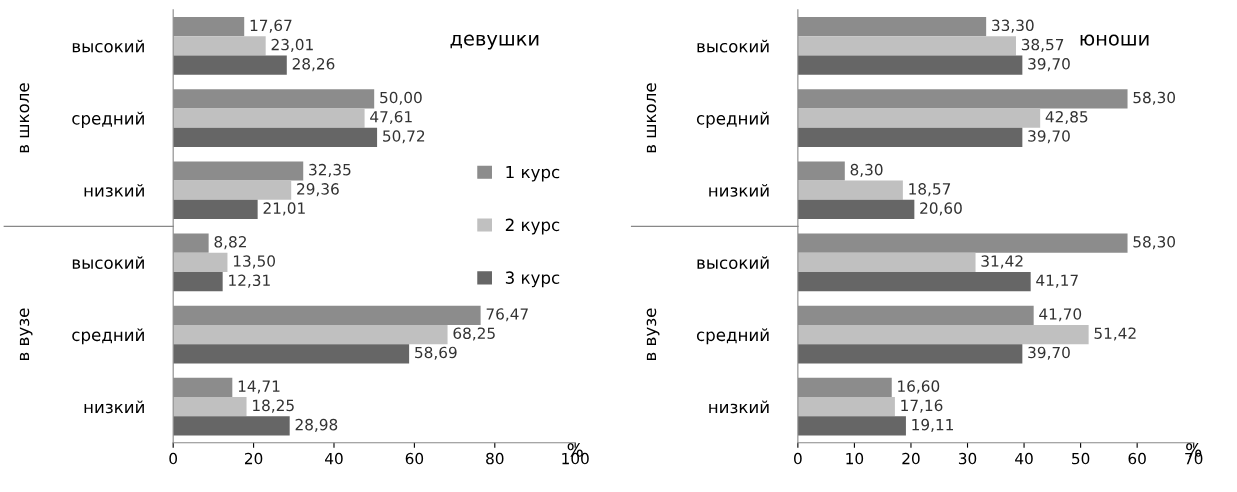 This screenshot has width=1237, height=492. Describe the element at coordinates (284, 209) in the screenshot. I see `data-label: 21,01` at that location.